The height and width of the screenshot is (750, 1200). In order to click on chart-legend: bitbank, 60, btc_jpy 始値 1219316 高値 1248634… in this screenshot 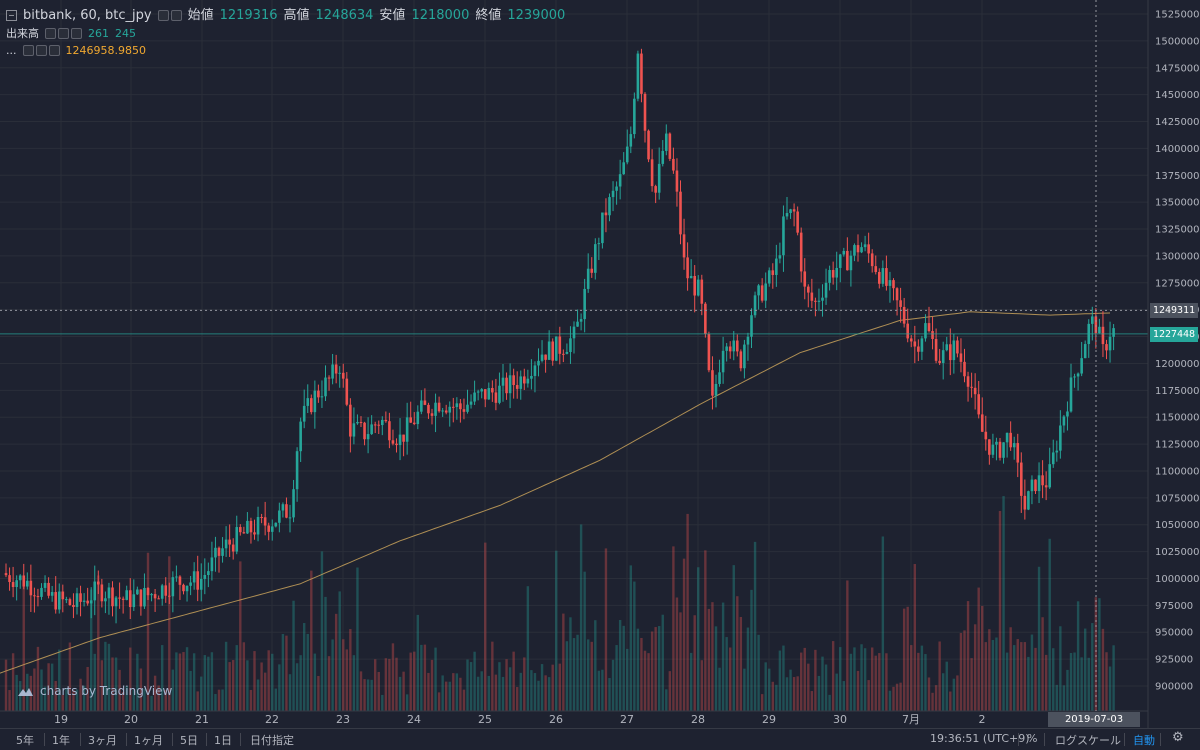, I will do `click(285, 32)`.